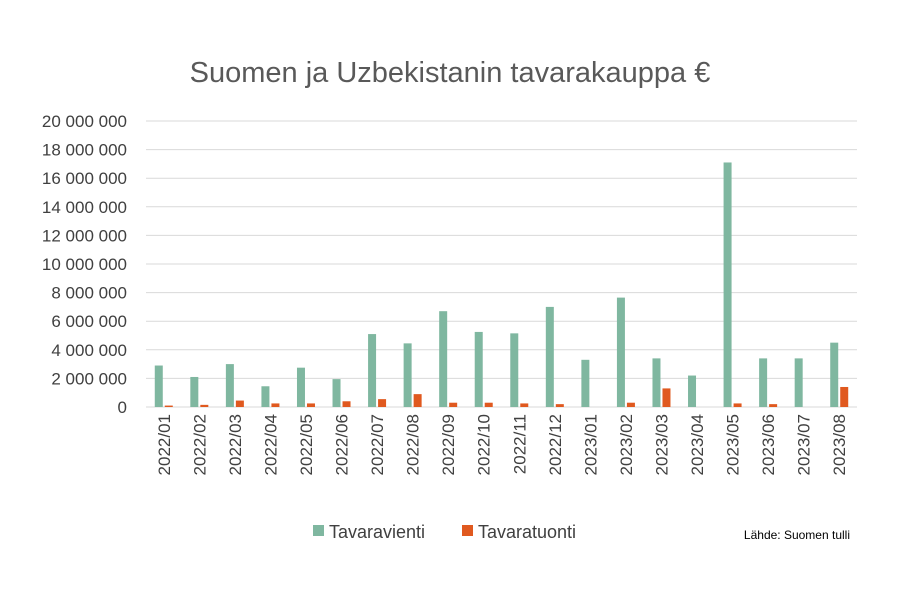 The image size is (900, 600). Describe the element at coordinates (450, 73) in the screenshot. I see `chart-title: Suomen ja Uzbekistanin tavarakauppa €` at that location.